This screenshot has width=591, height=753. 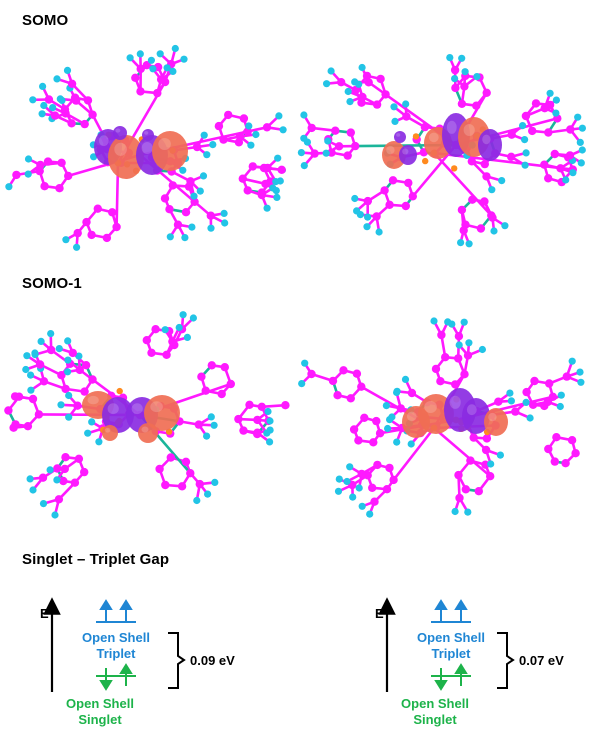 I want to click on gap-value: 0.09 eV, so click(x=212, y=660).